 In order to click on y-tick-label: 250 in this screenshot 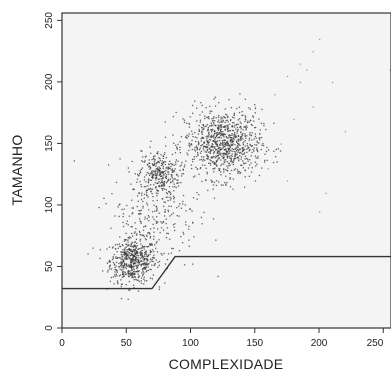, I will do `click(49, 20)`.